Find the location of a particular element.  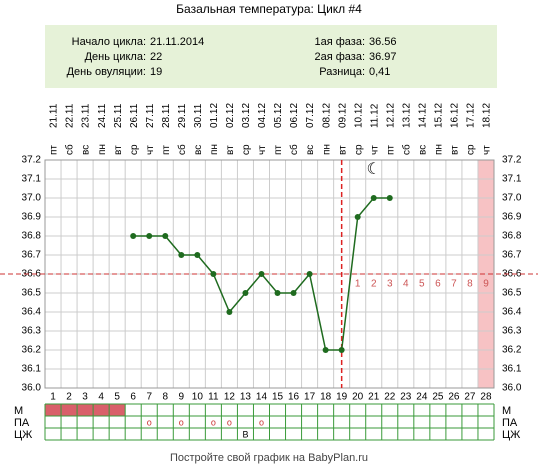

row-label: ПА is located at coordinates (22, 423).